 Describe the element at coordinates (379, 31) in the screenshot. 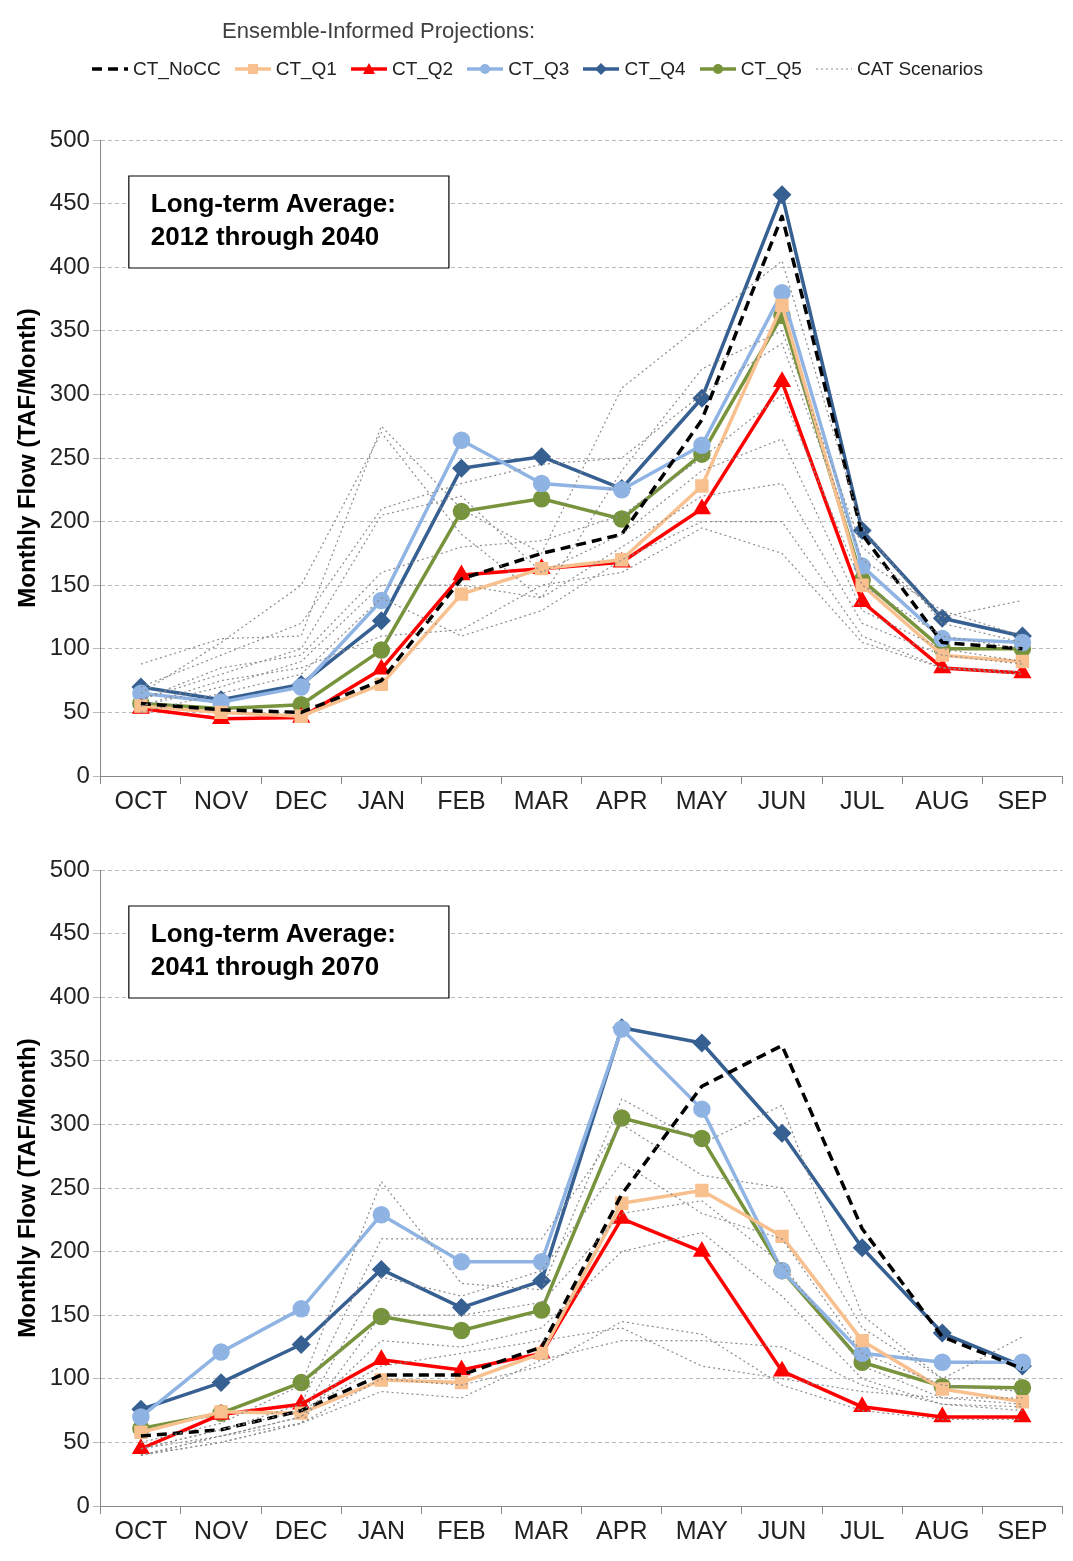

I see `legend-title: Ensemble-Informed Projections:` at that location.